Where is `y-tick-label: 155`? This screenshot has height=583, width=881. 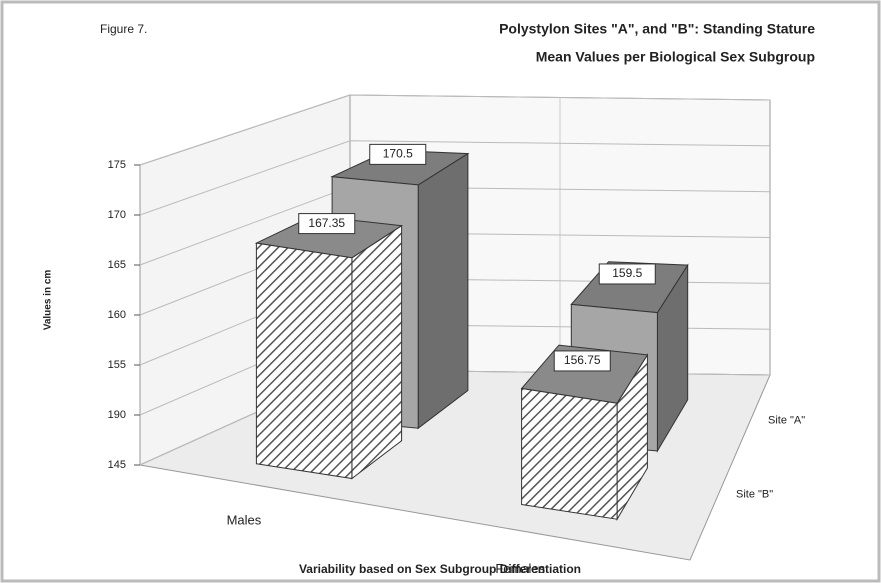
y-tick-label: 155 is located at coordinates (117, 365).